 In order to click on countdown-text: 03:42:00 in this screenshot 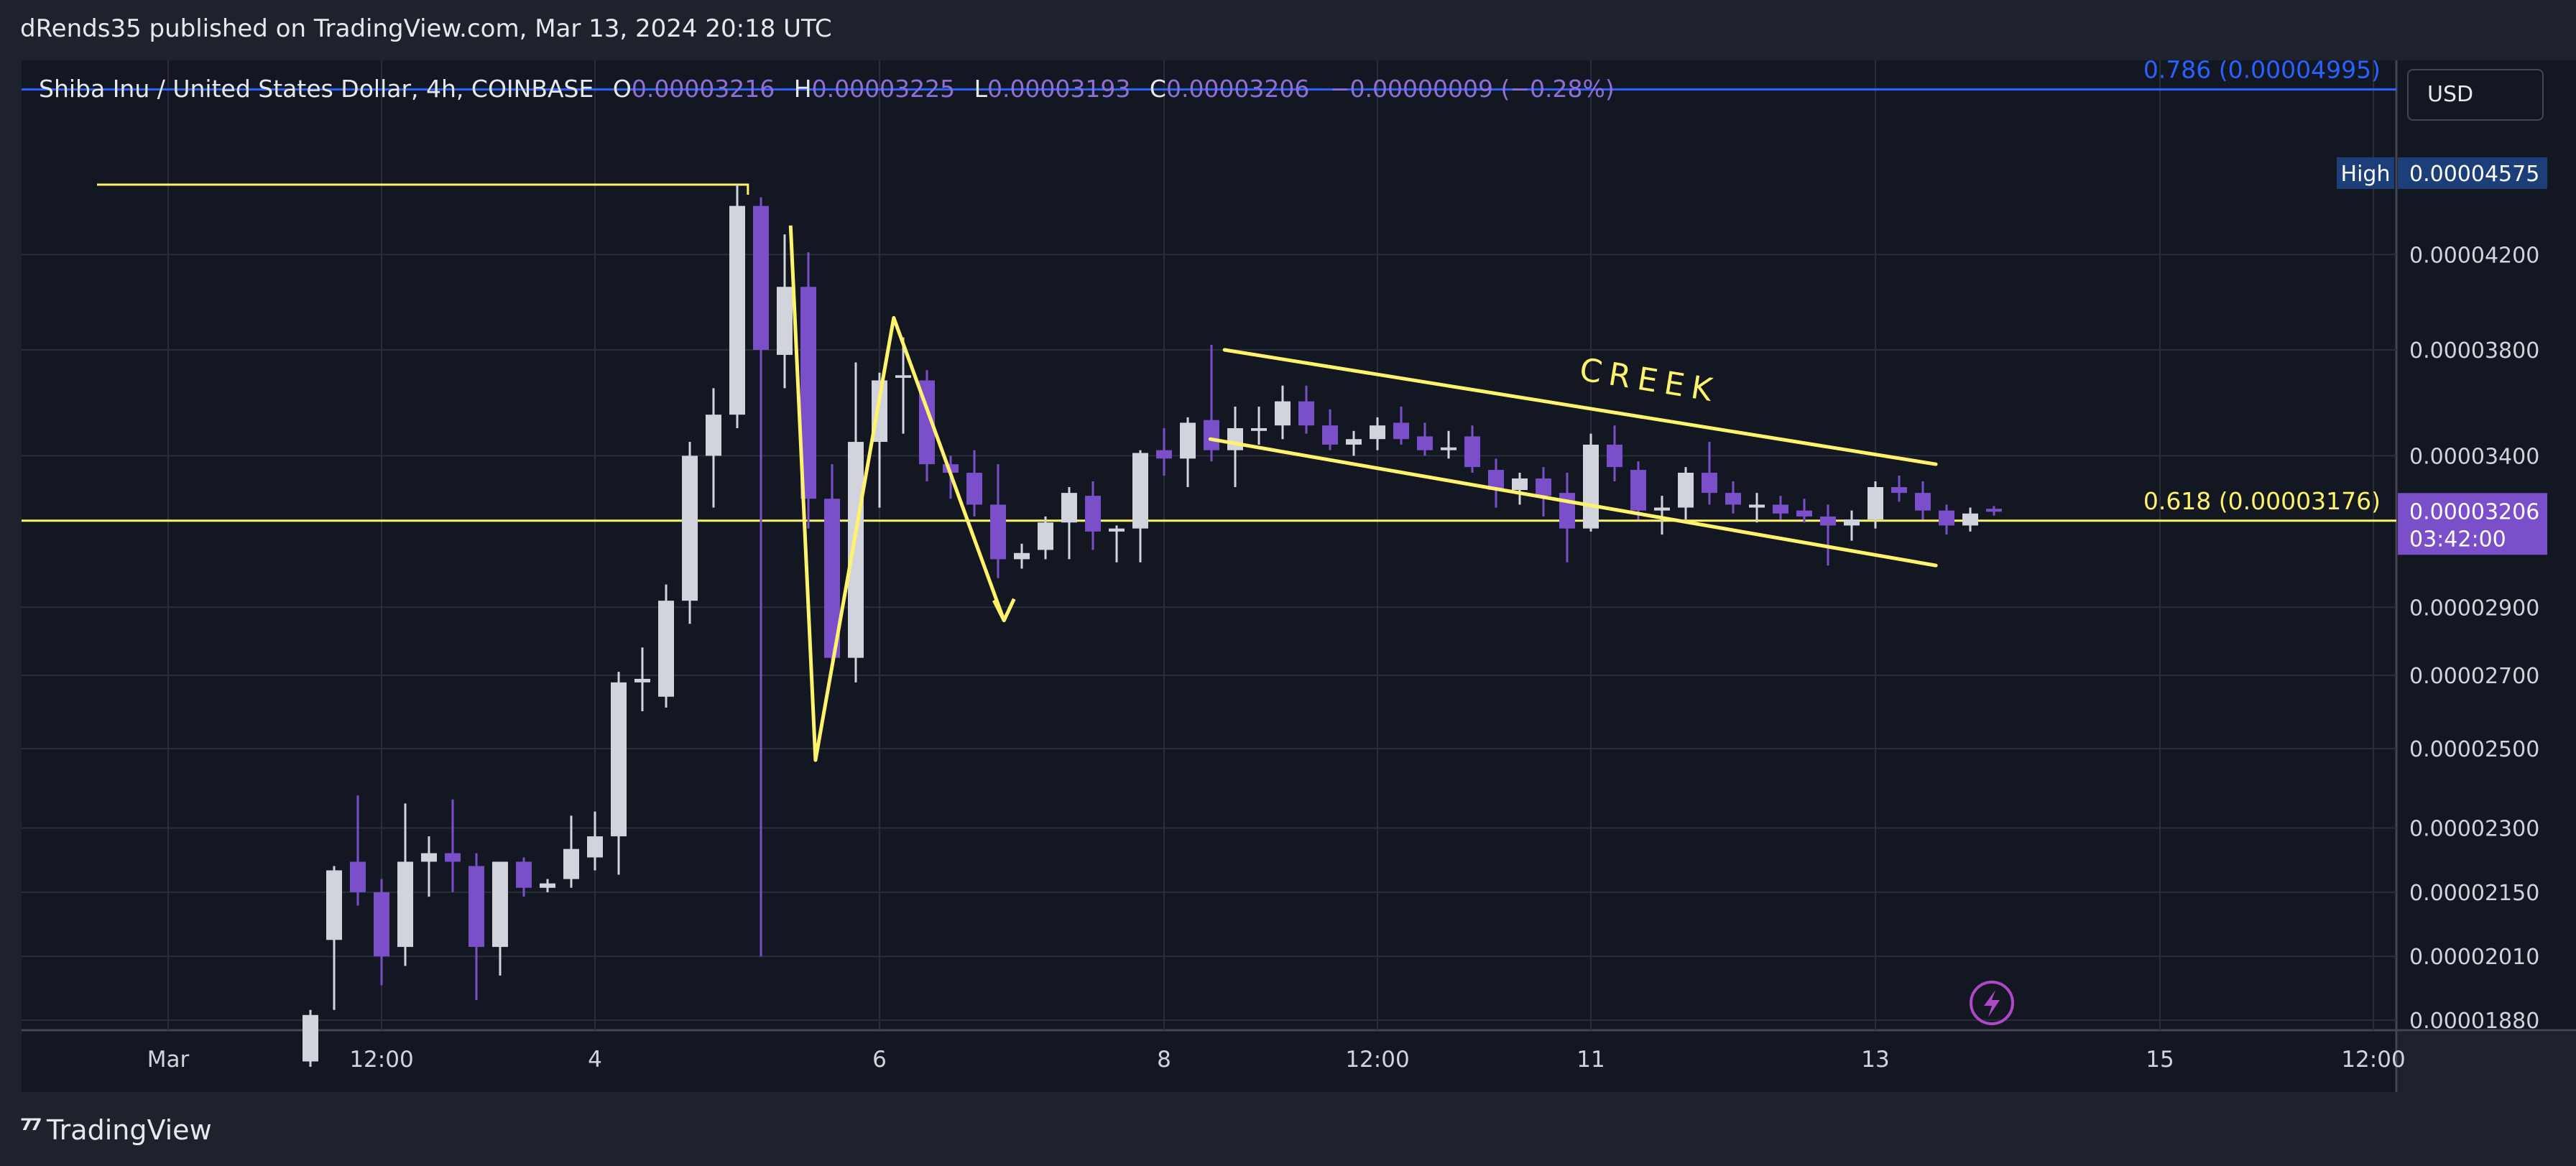, I will do `click(2457, 539)`.